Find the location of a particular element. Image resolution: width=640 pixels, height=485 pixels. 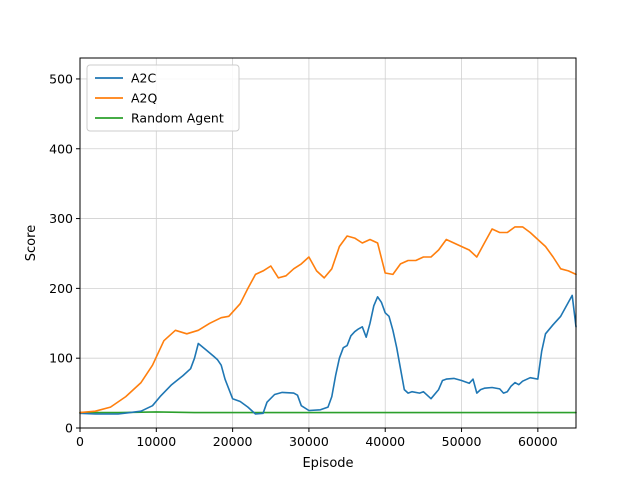

legend-label-a2q: A2Q is located at coordinates (144, 98).